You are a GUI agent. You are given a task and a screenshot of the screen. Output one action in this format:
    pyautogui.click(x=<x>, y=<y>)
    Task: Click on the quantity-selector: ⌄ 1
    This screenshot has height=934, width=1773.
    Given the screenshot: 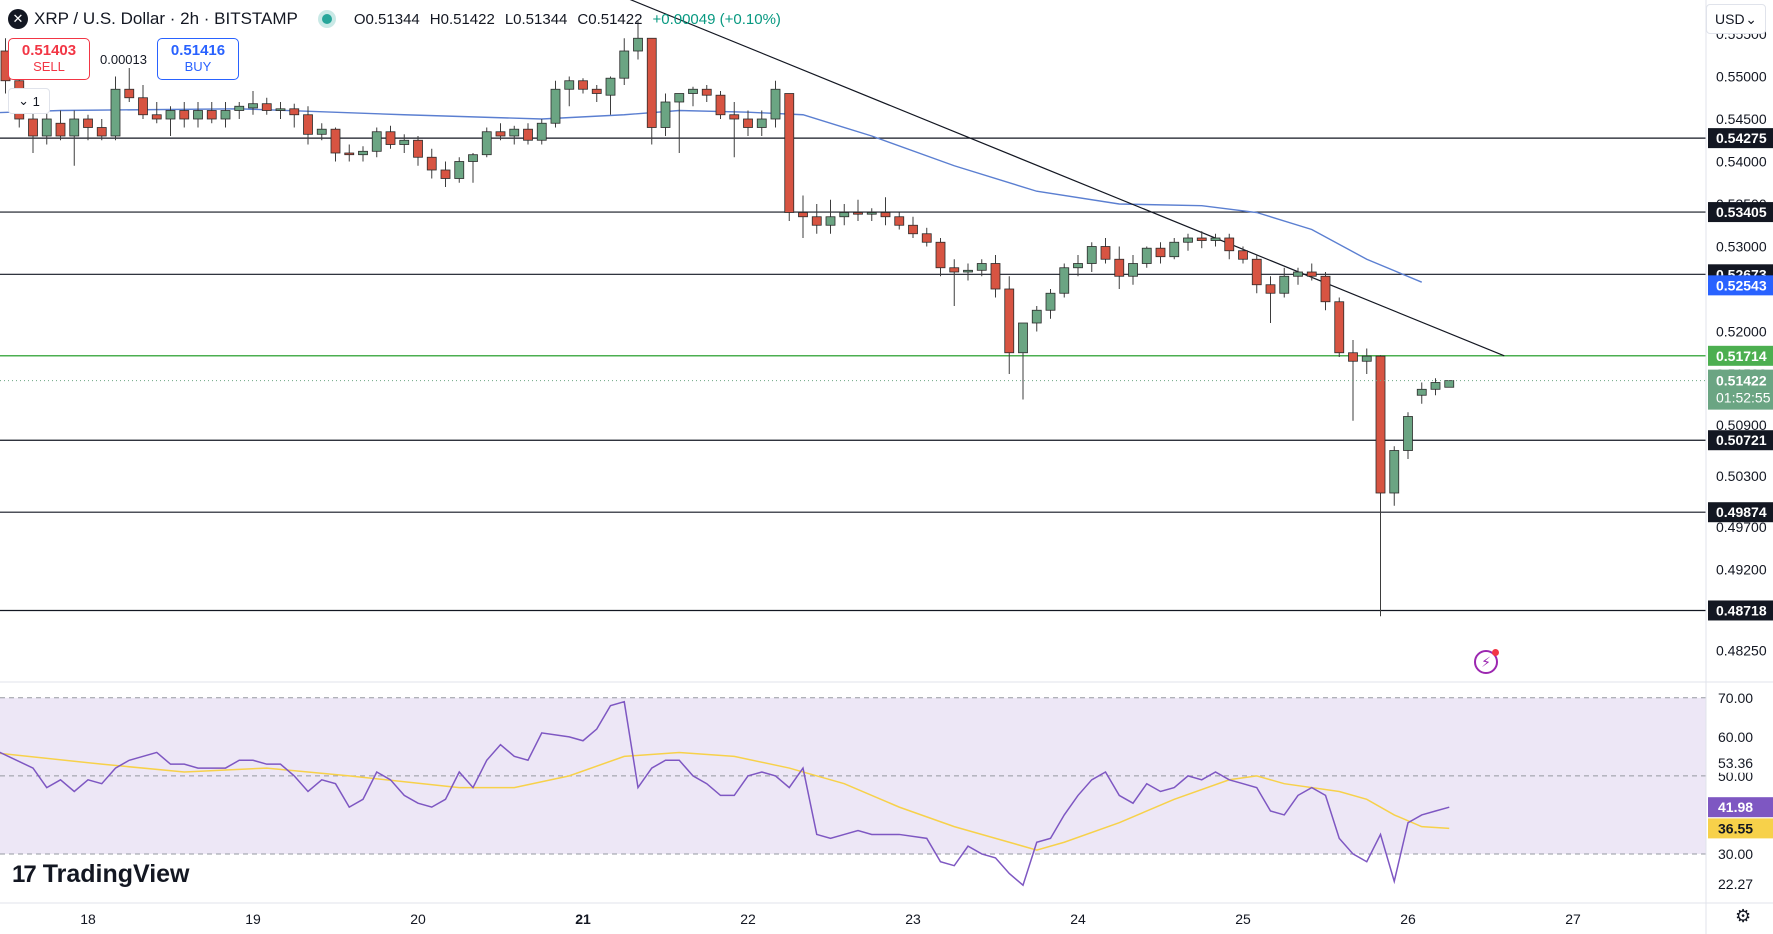 What is the action you would take?
    pyautogui.click(x=29, y=101)
    